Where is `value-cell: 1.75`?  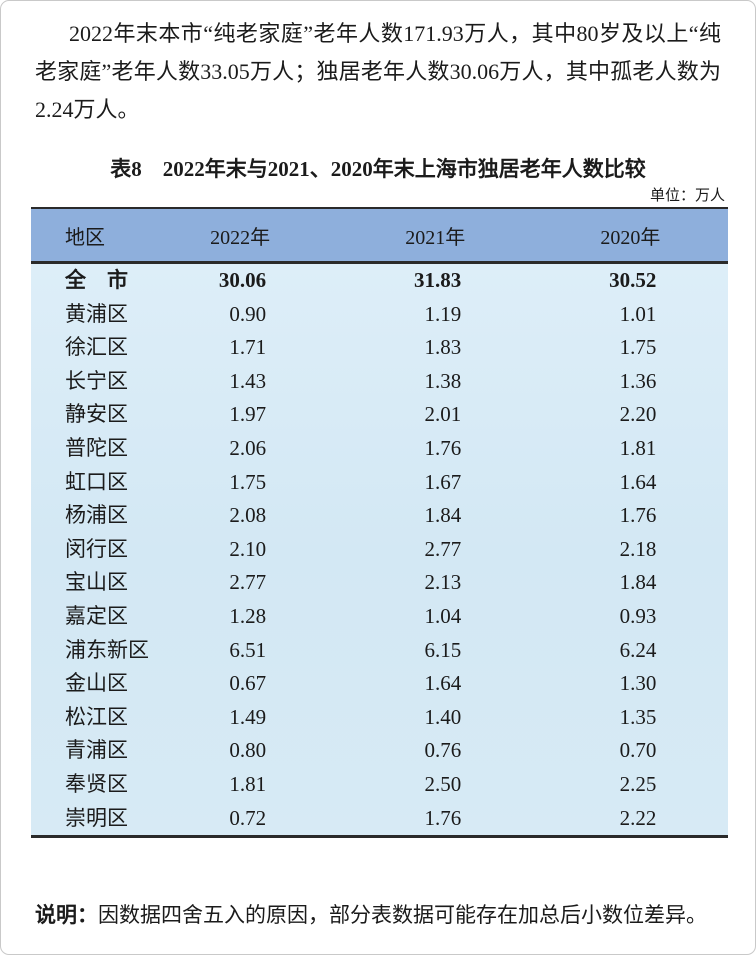 value-cell: 1.75 is located at coordinates (240, 483).